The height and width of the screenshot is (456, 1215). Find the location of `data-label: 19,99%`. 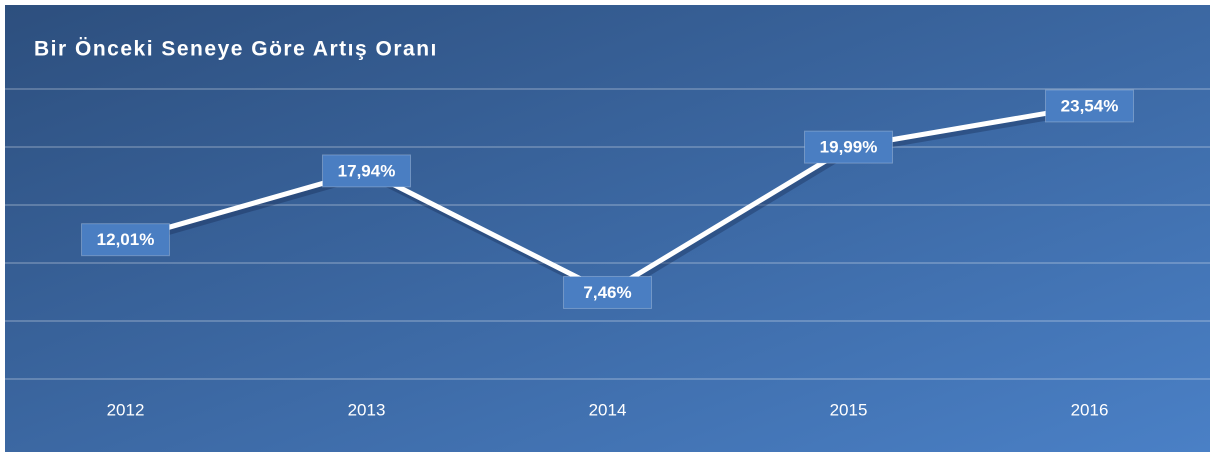

data-label: 19,99% is located at coordinates (849, 147).